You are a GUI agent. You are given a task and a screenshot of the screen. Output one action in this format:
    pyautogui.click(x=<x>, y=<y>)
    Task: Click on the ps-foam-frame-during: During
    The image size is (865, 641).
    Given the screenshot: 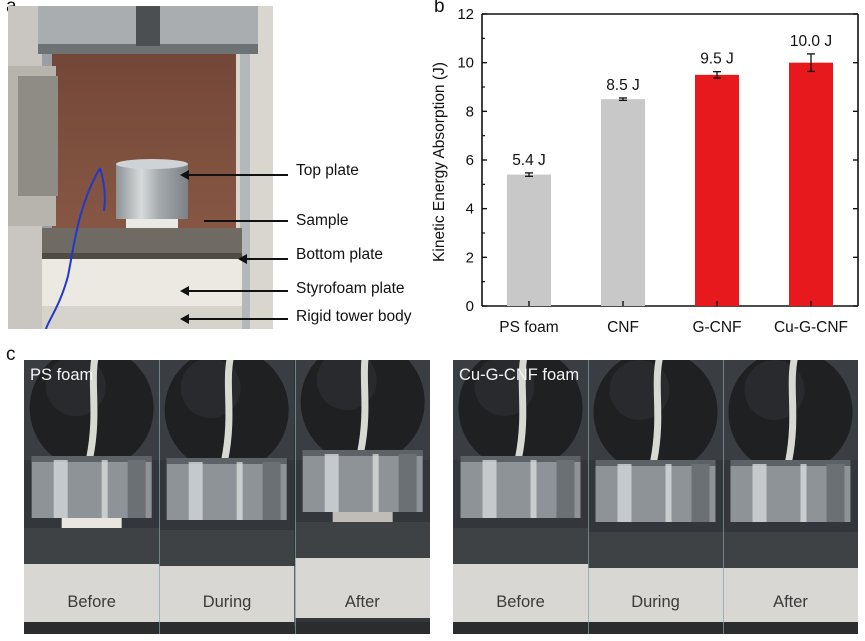 What is the action you would take?
    pyautogui.click(x=227, y=497)
    